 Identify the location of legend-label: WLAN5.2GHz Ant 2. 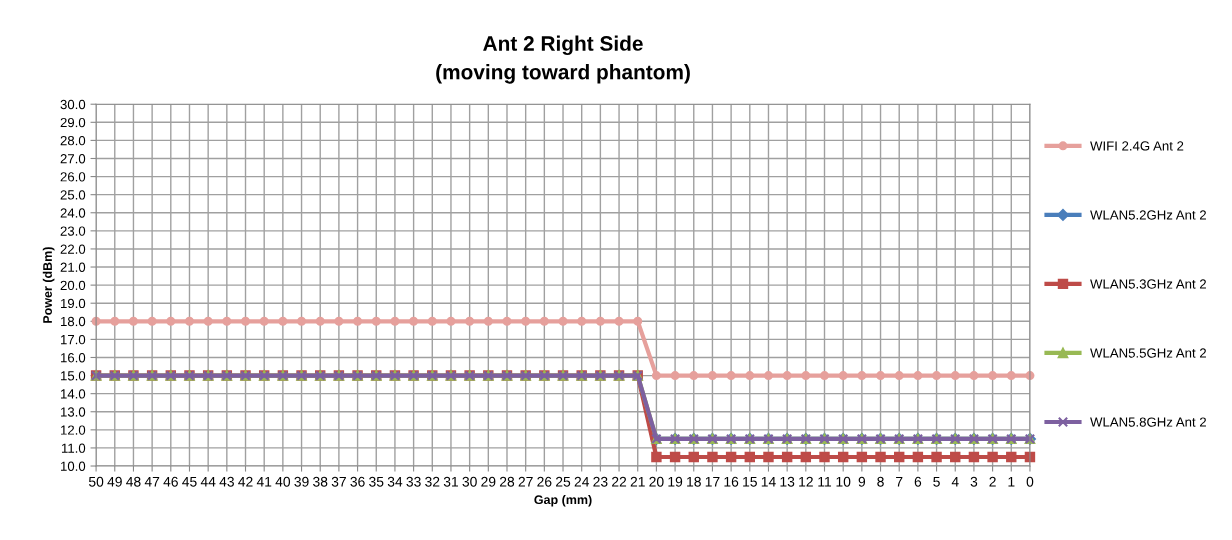
(1148, 215).